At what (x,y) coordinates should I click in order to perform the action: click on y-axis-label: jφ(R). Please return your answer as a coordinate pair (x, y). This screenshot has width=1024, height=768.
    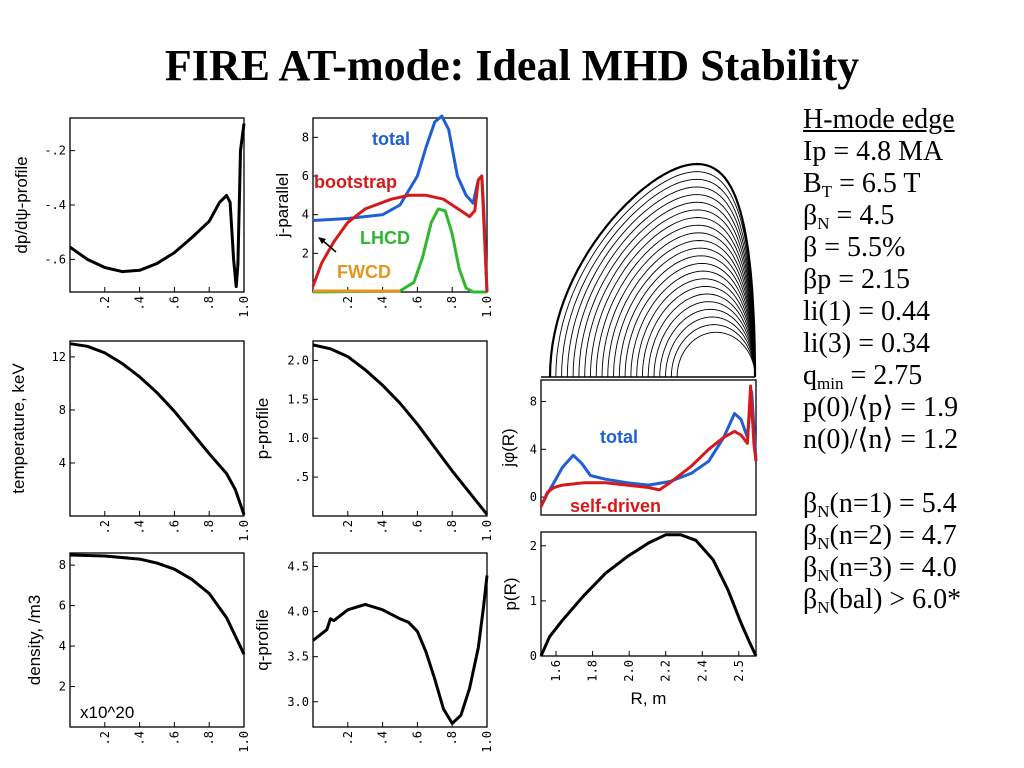
    Looking at the image, I should click on (508, 447).